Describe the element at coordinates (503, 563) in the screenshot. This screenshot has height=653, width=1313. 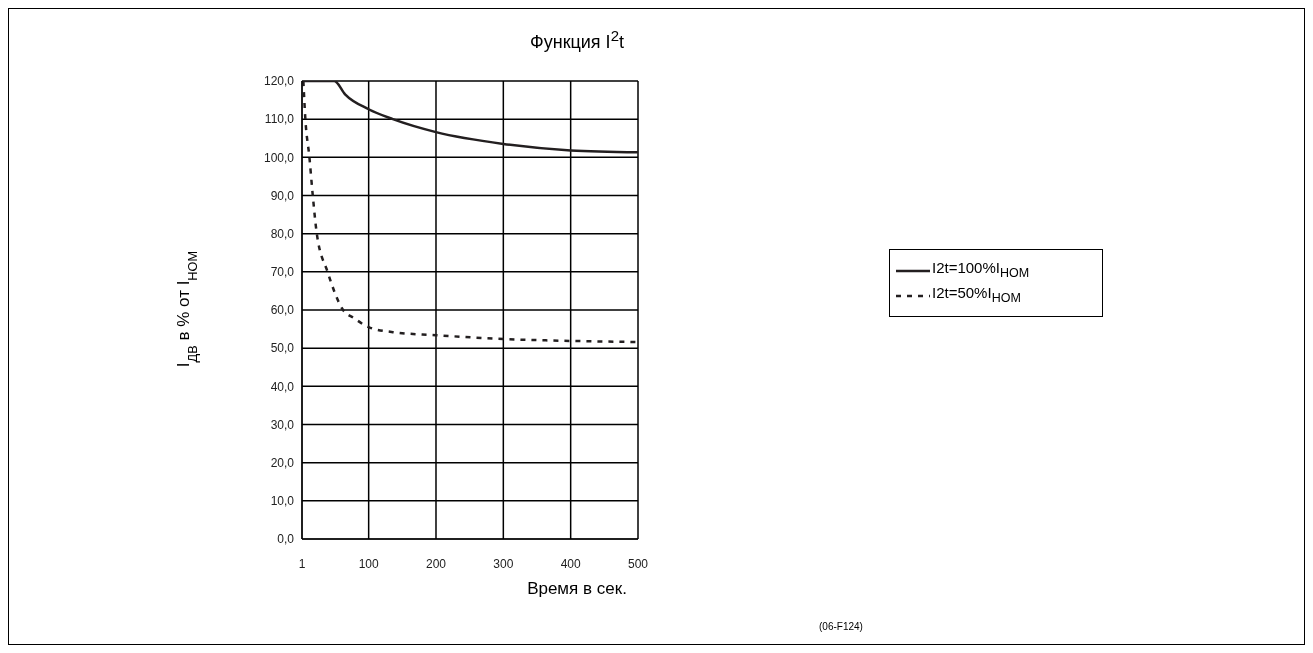
I see `x-tick-label: 300` at that location.